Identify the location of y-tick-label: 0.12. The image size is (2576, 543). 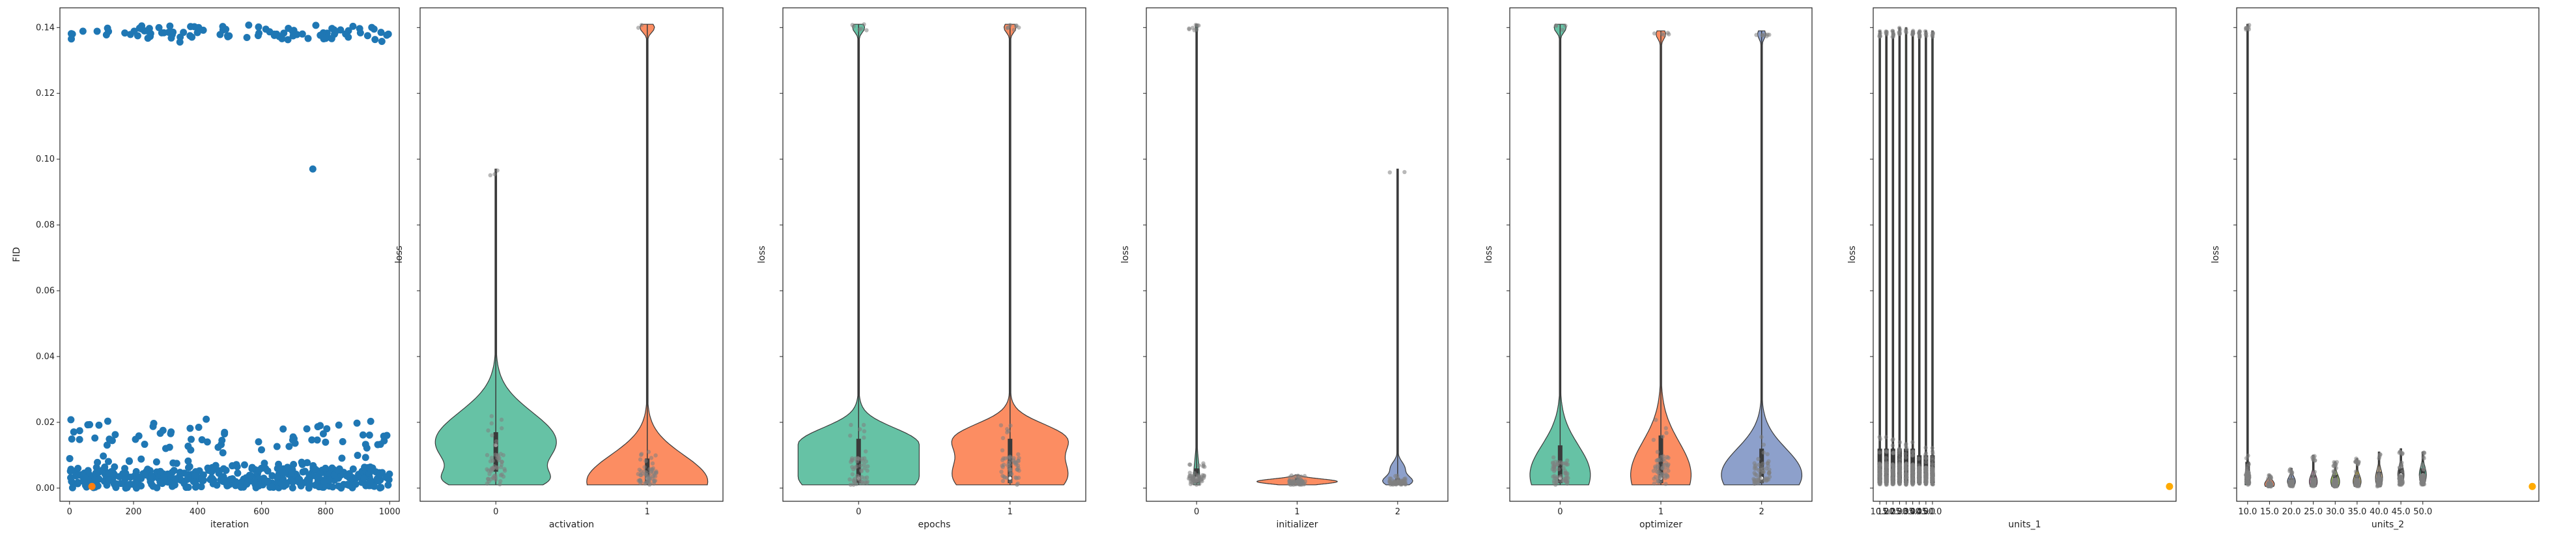
(45, 93).